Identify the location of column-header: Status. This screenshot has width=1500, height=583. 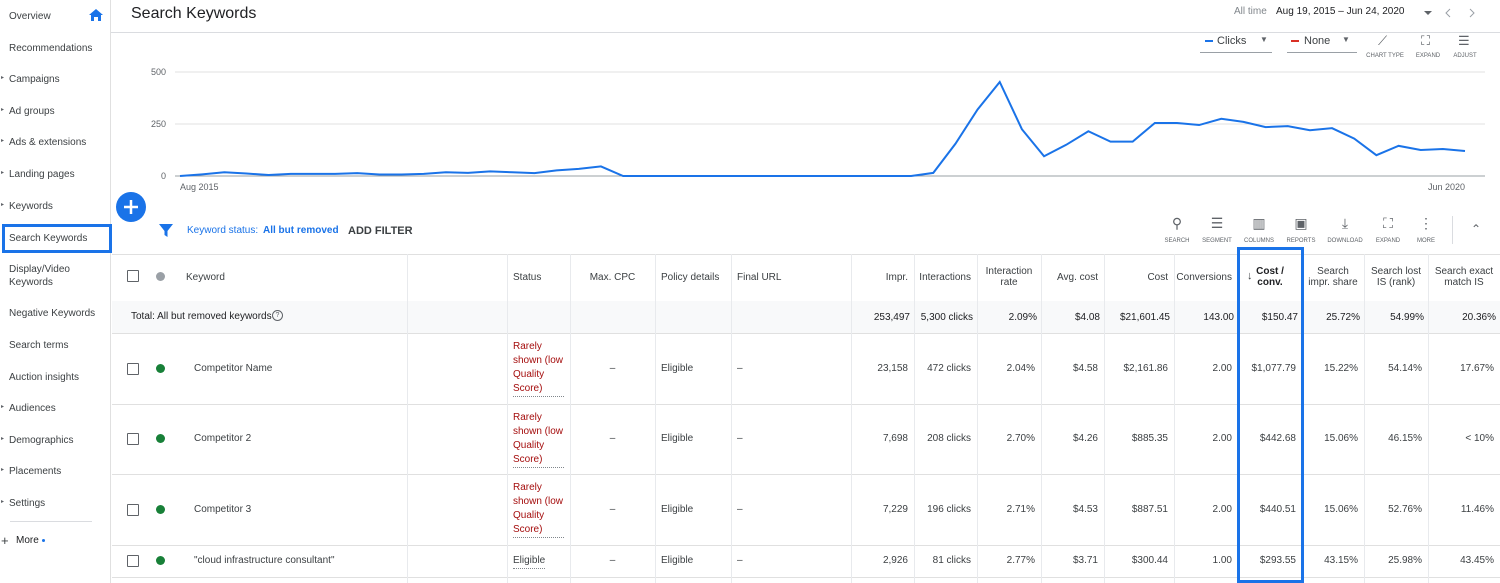
(527, 277).